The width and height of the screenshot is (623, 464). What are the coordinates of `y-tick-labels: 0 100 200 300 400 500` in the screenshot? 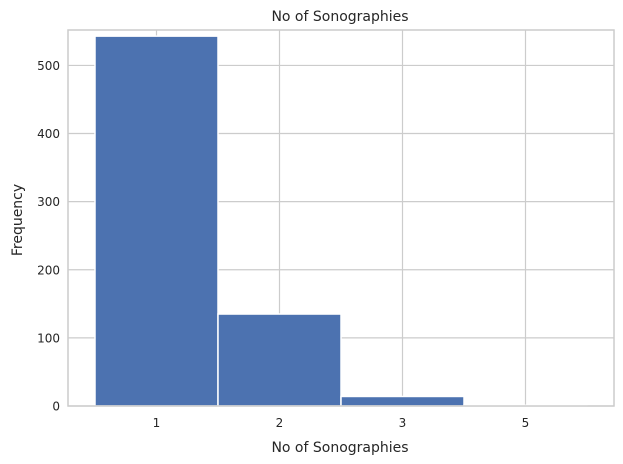 It's located at (48, 236).